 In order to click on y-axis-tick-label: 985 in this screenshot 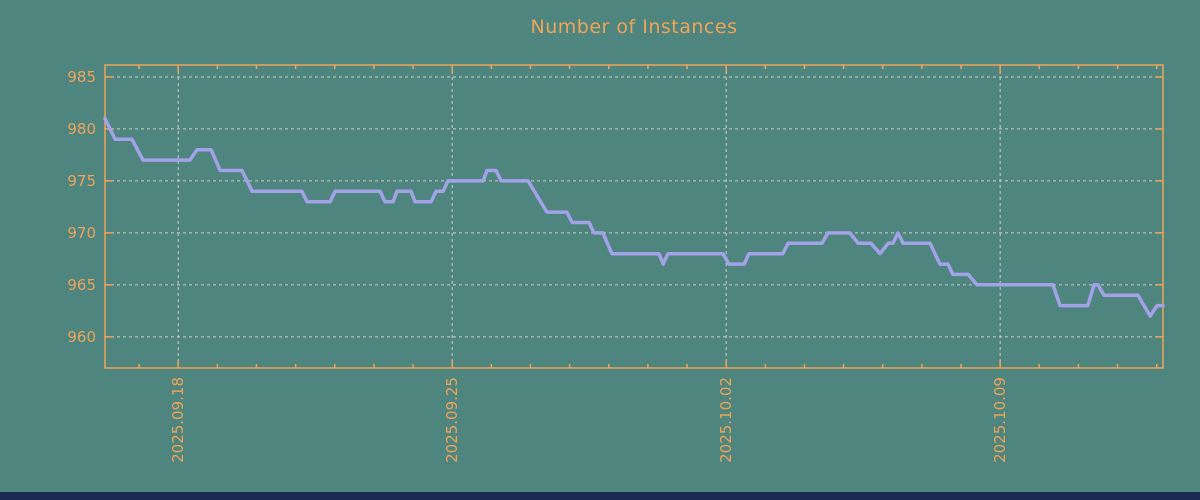, I will do `click(81, 77)`.